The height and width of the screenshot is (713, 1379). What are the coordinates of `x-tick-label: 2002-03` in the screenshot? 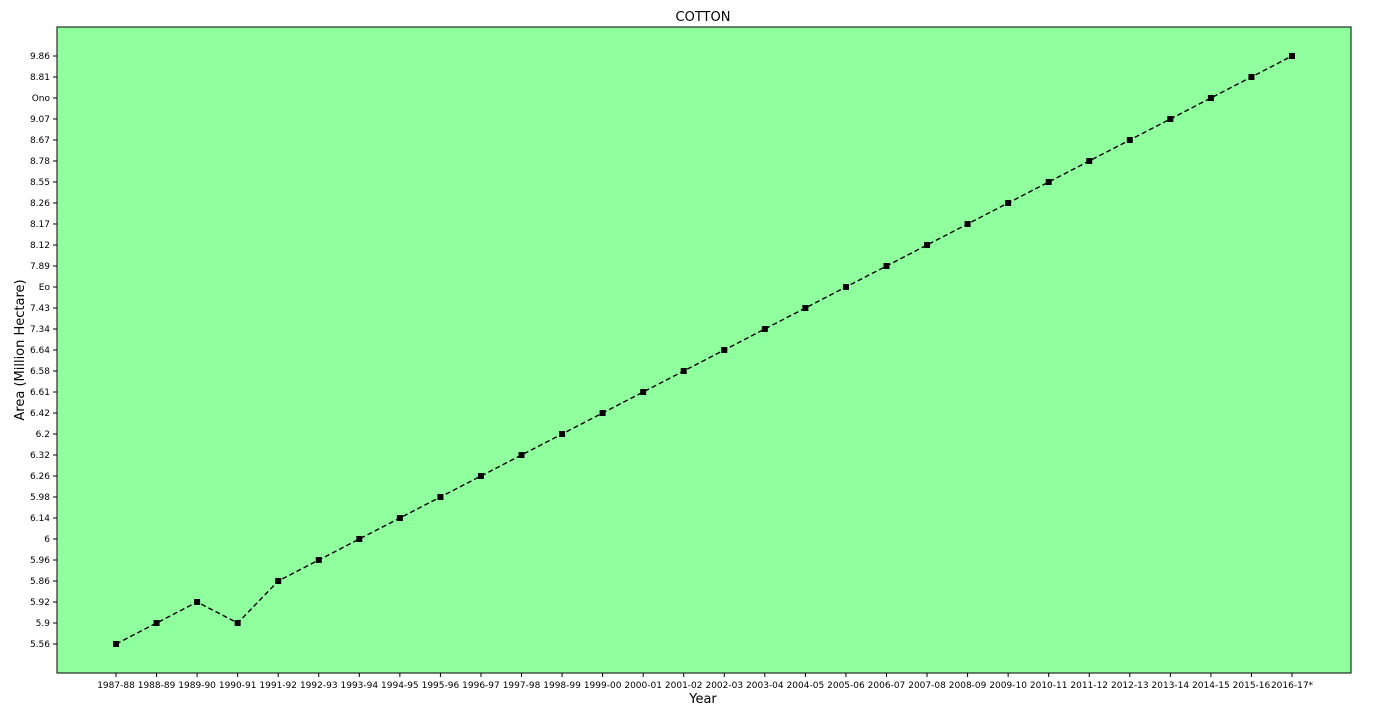 It's located at (724, 686).